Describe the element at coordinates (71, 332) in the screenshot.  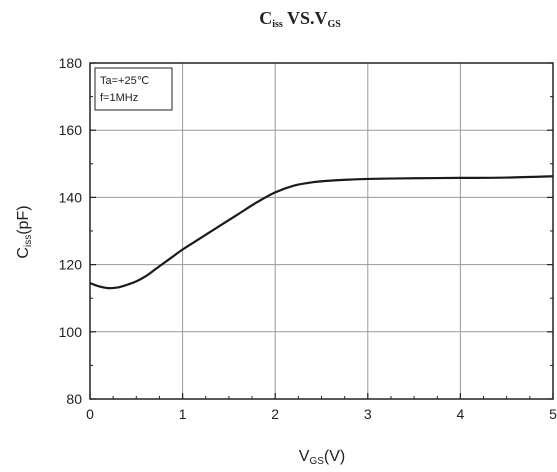
I see `y-tick-label: 100` at that location.